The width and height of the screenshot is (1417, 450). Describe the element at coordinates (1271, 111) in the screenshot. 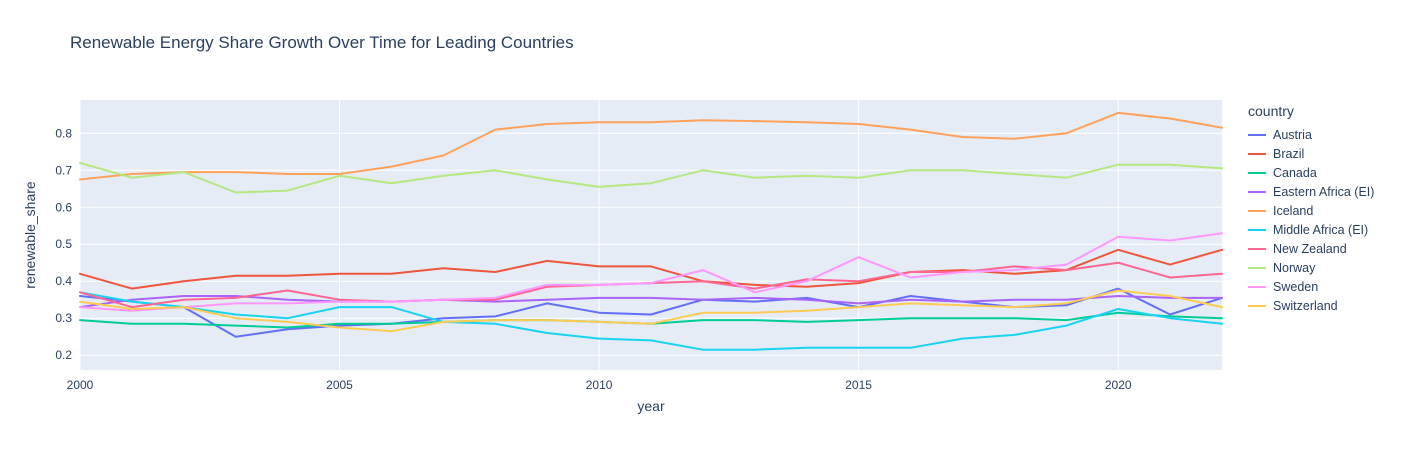

I see `legend-title: country` at that location.